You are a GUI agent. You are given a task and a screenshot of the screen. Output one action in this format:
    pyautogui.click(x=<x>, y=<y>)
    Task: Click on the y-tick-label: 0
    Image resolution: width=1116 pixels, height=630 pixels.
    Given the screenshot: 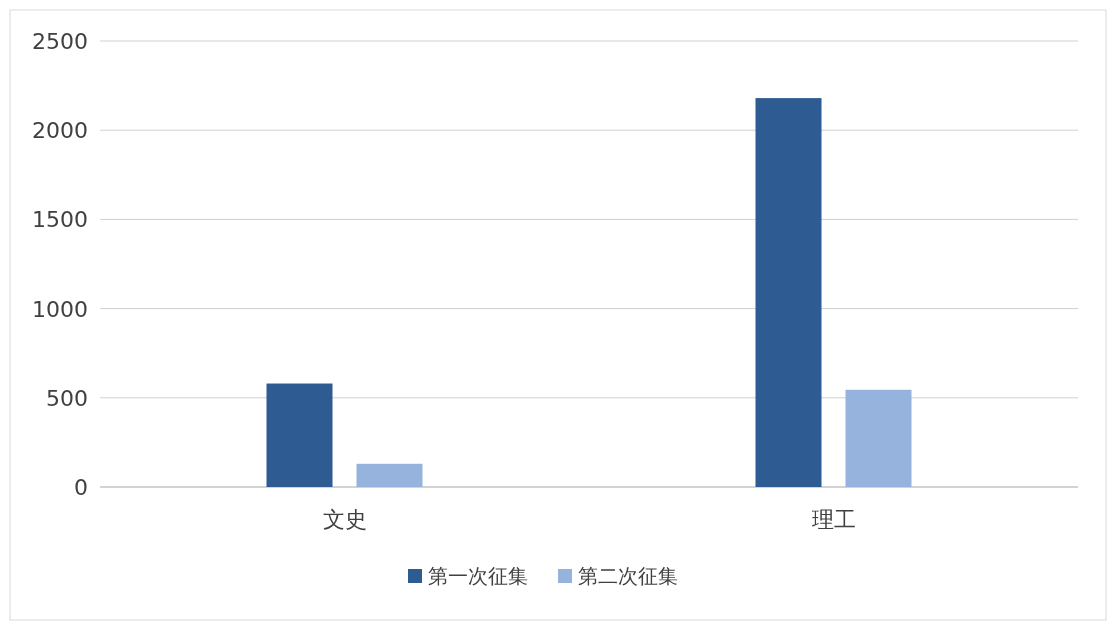 What is the action you would take?
    pyautogui.click(x=81, y=487)
    